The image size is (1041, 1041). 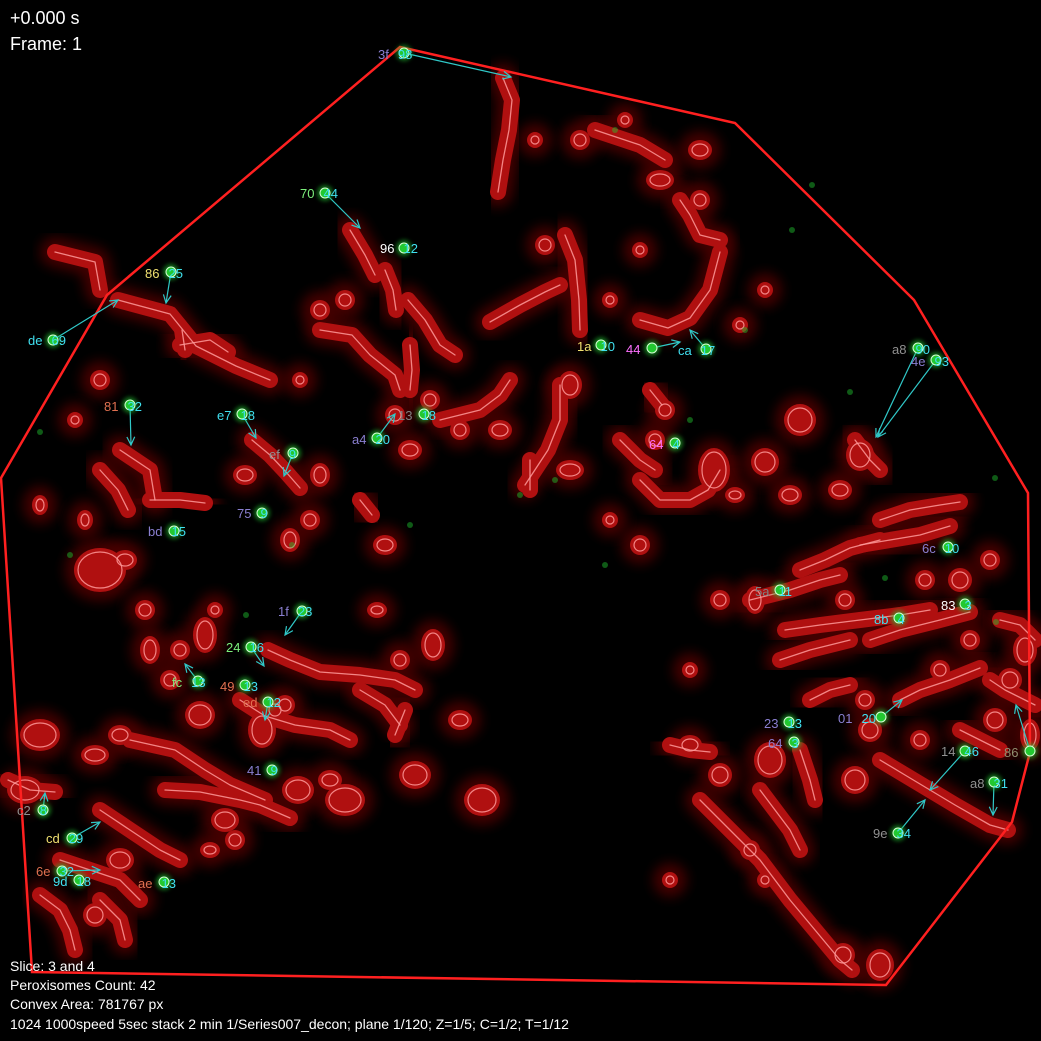 What do you see at coordinates (155, 531) in the screenshot?
I see `track-id: bd` at bounding box center [155, 531].